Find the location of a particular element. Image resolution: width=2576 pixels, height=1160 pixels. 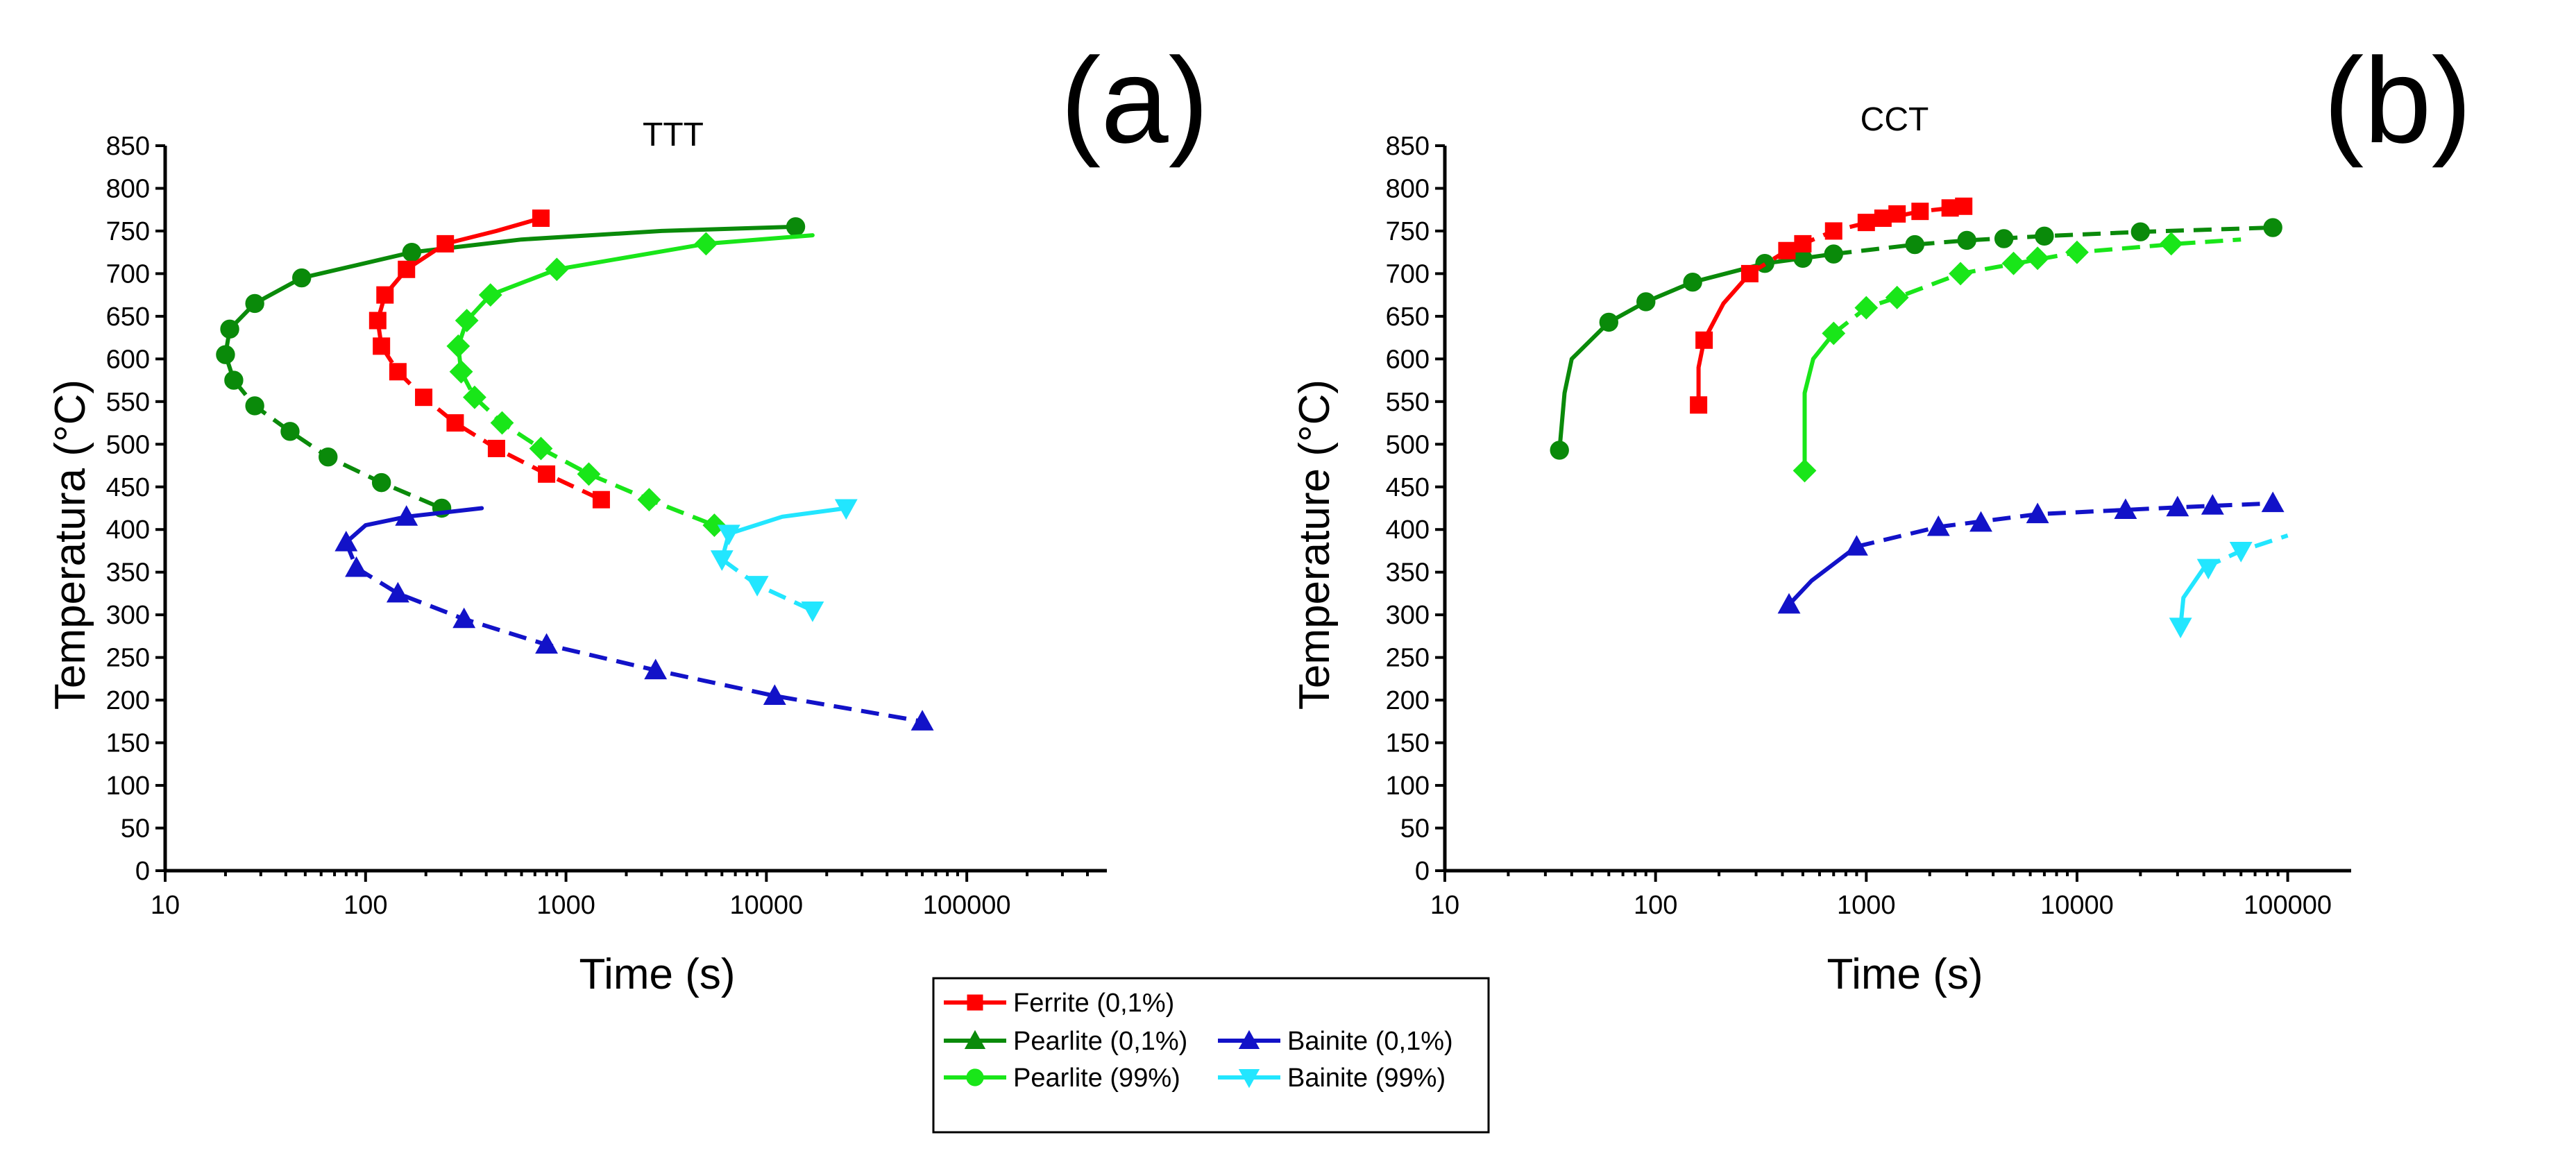

legend-label: Ferrite (0,1%) is located at coordinates (1093, 1003).